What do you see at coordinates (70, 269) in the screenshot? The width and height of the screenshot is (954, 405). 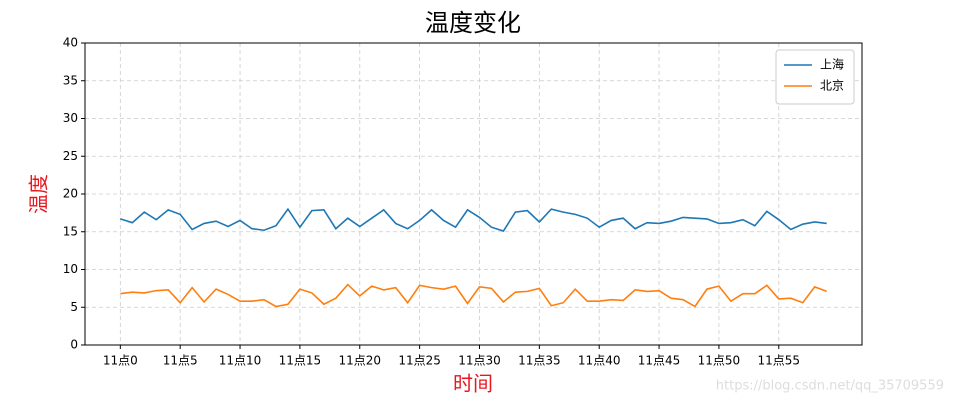 I see `y-tick-label: 10` at bounding box center [70, 269].